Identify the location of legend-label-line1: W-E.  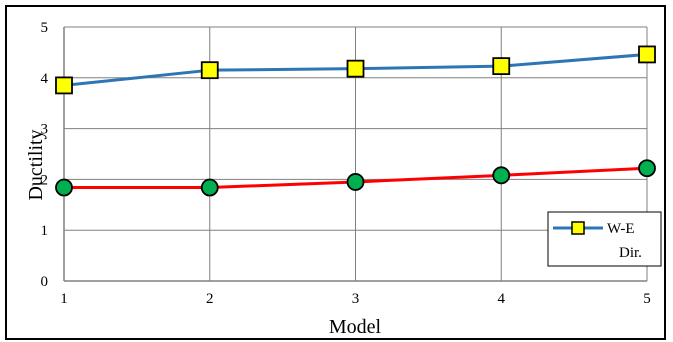
(621, 229).